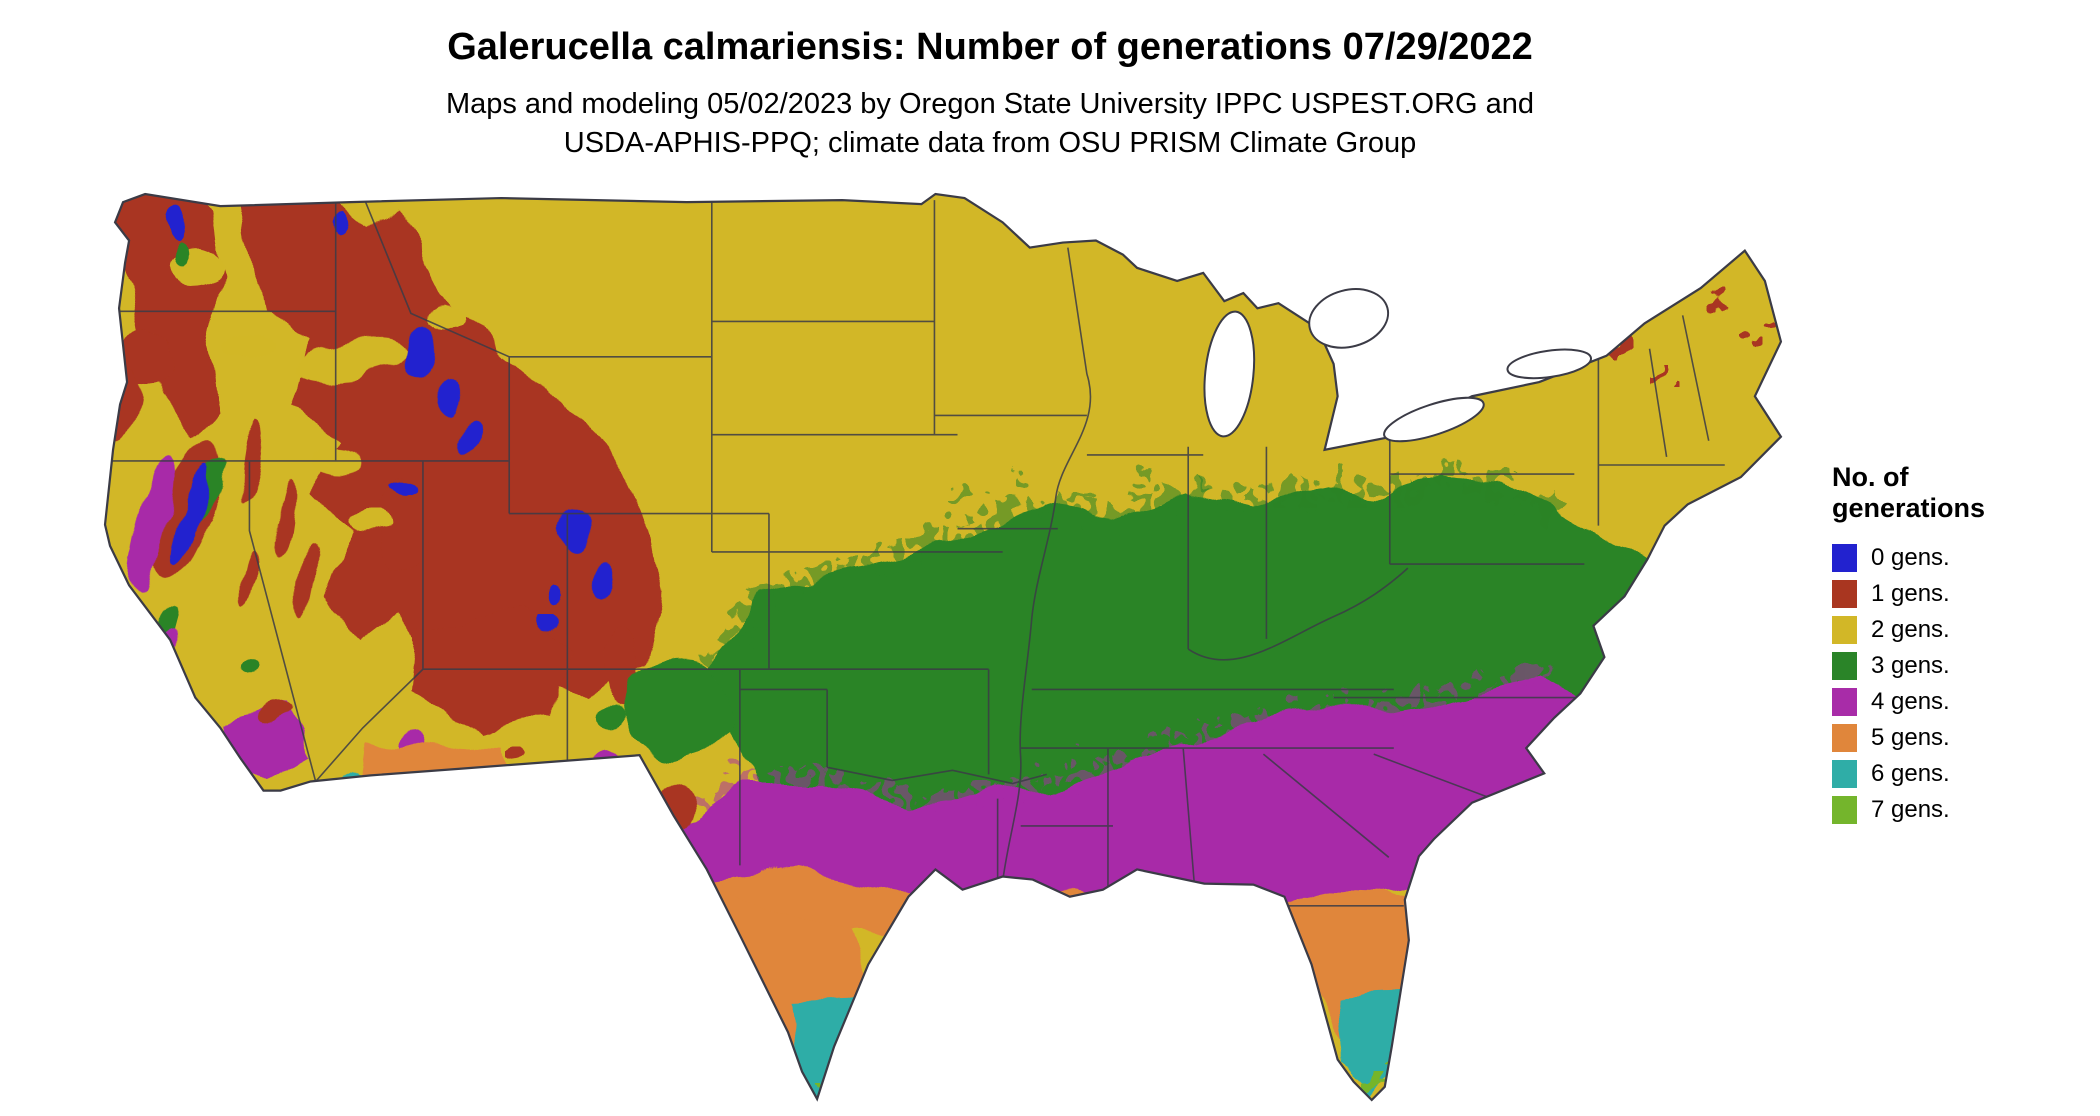 Image resolution: width=2100 pixels, height=1116 pixels. I want to click on legend-label-4-gens: 4 gens., so click(1910, 701).